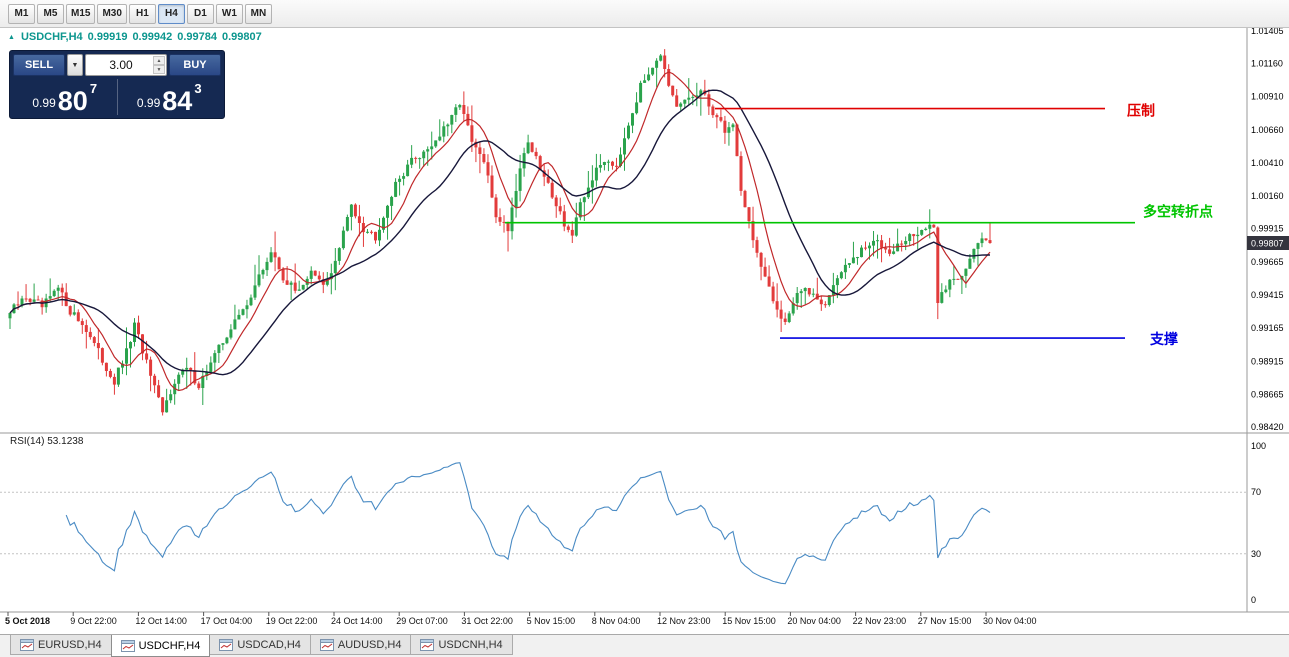 This screenshot has height=657, width=1289. What do you see at coordinates (1267, 427) in the screenshot?
I see `price-axis-tick: 0.98420` at bounding box center [1267, 427].